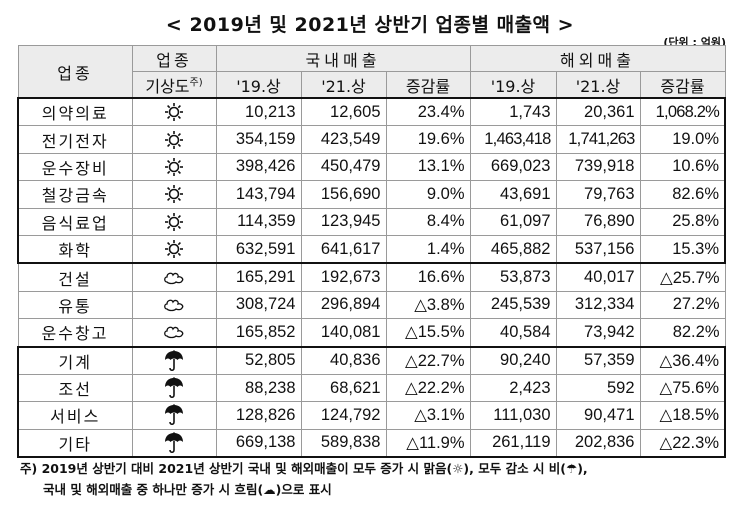  I want to click on header-industry: 업종, so click(75, 72).